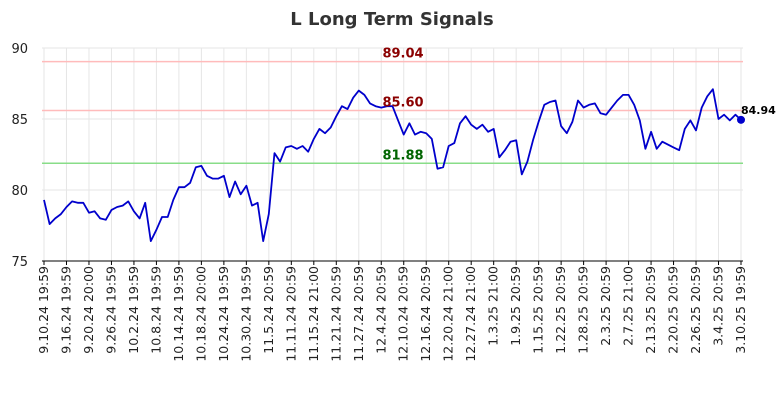 Image resolution: width=784 pixels, height=400 pixels. What do you see at coordinates (88, 310) in the screenshot?
I see `x-tick-label: 9.20.24 20:00` at bounding box center [88, 310].